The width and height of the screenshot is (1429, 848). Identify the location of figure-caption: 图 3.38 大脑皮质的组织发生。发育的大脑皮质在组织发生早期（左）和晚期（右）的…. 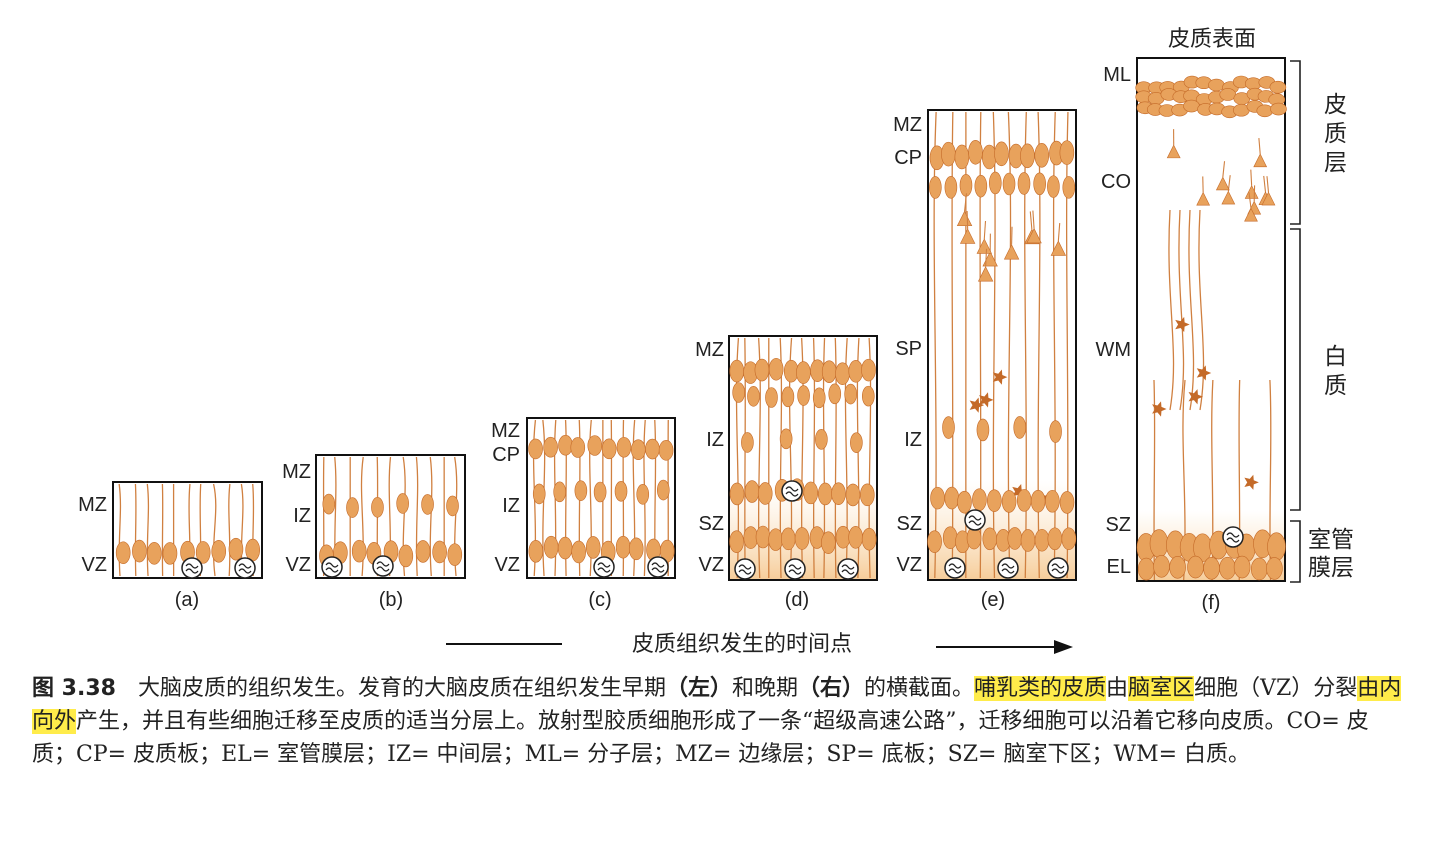
(717, 721).